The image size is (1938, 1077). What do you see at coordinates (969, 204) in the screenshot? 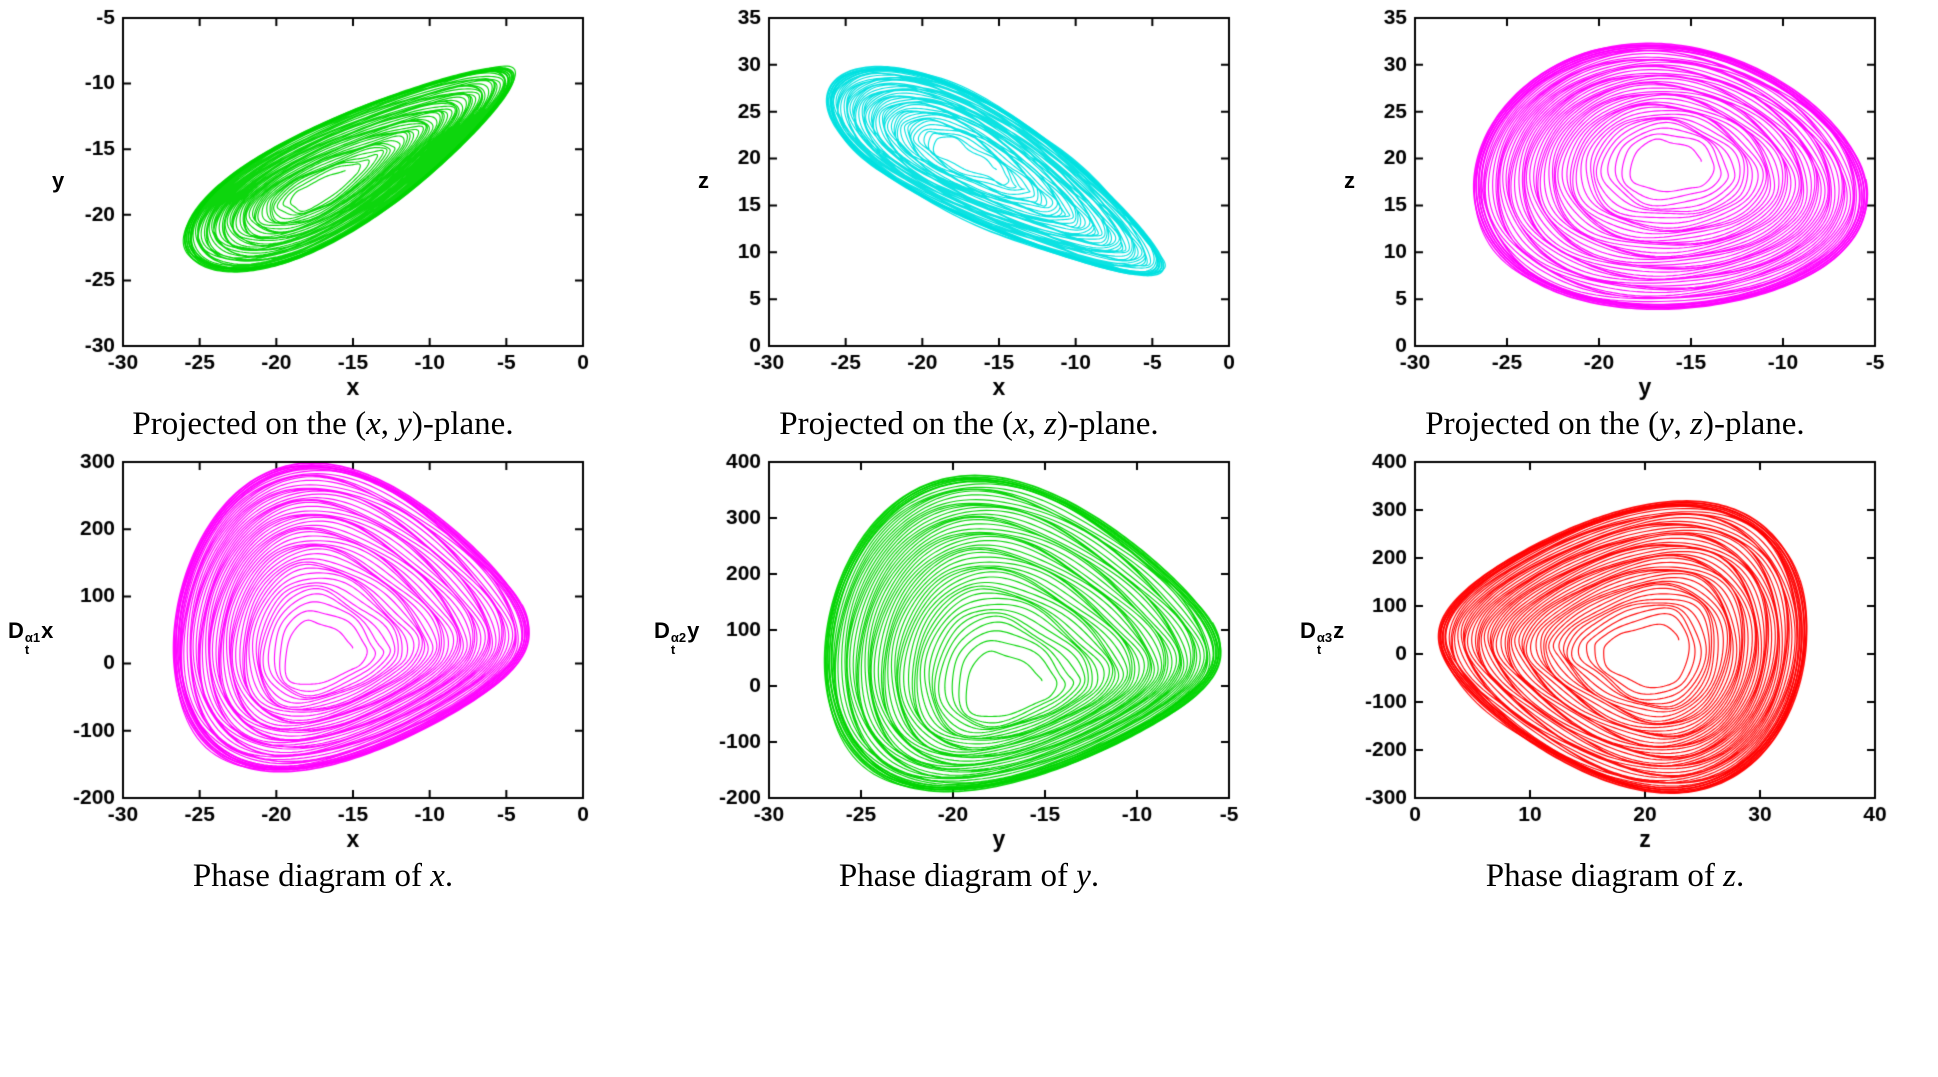
I see `phase-plot-canvas-xz` at bounding box center [969, 204].